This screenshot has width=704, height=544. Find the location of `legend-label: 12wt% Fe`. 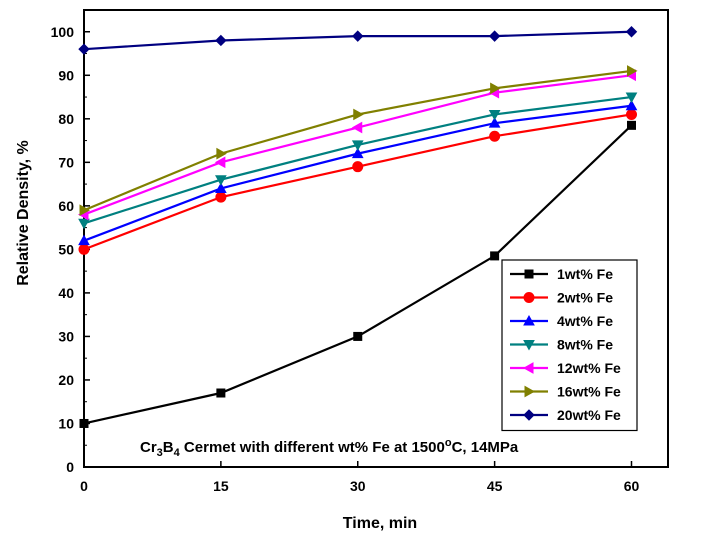

legend-label: 12wt% Fe is located at coordinates (589, 368).